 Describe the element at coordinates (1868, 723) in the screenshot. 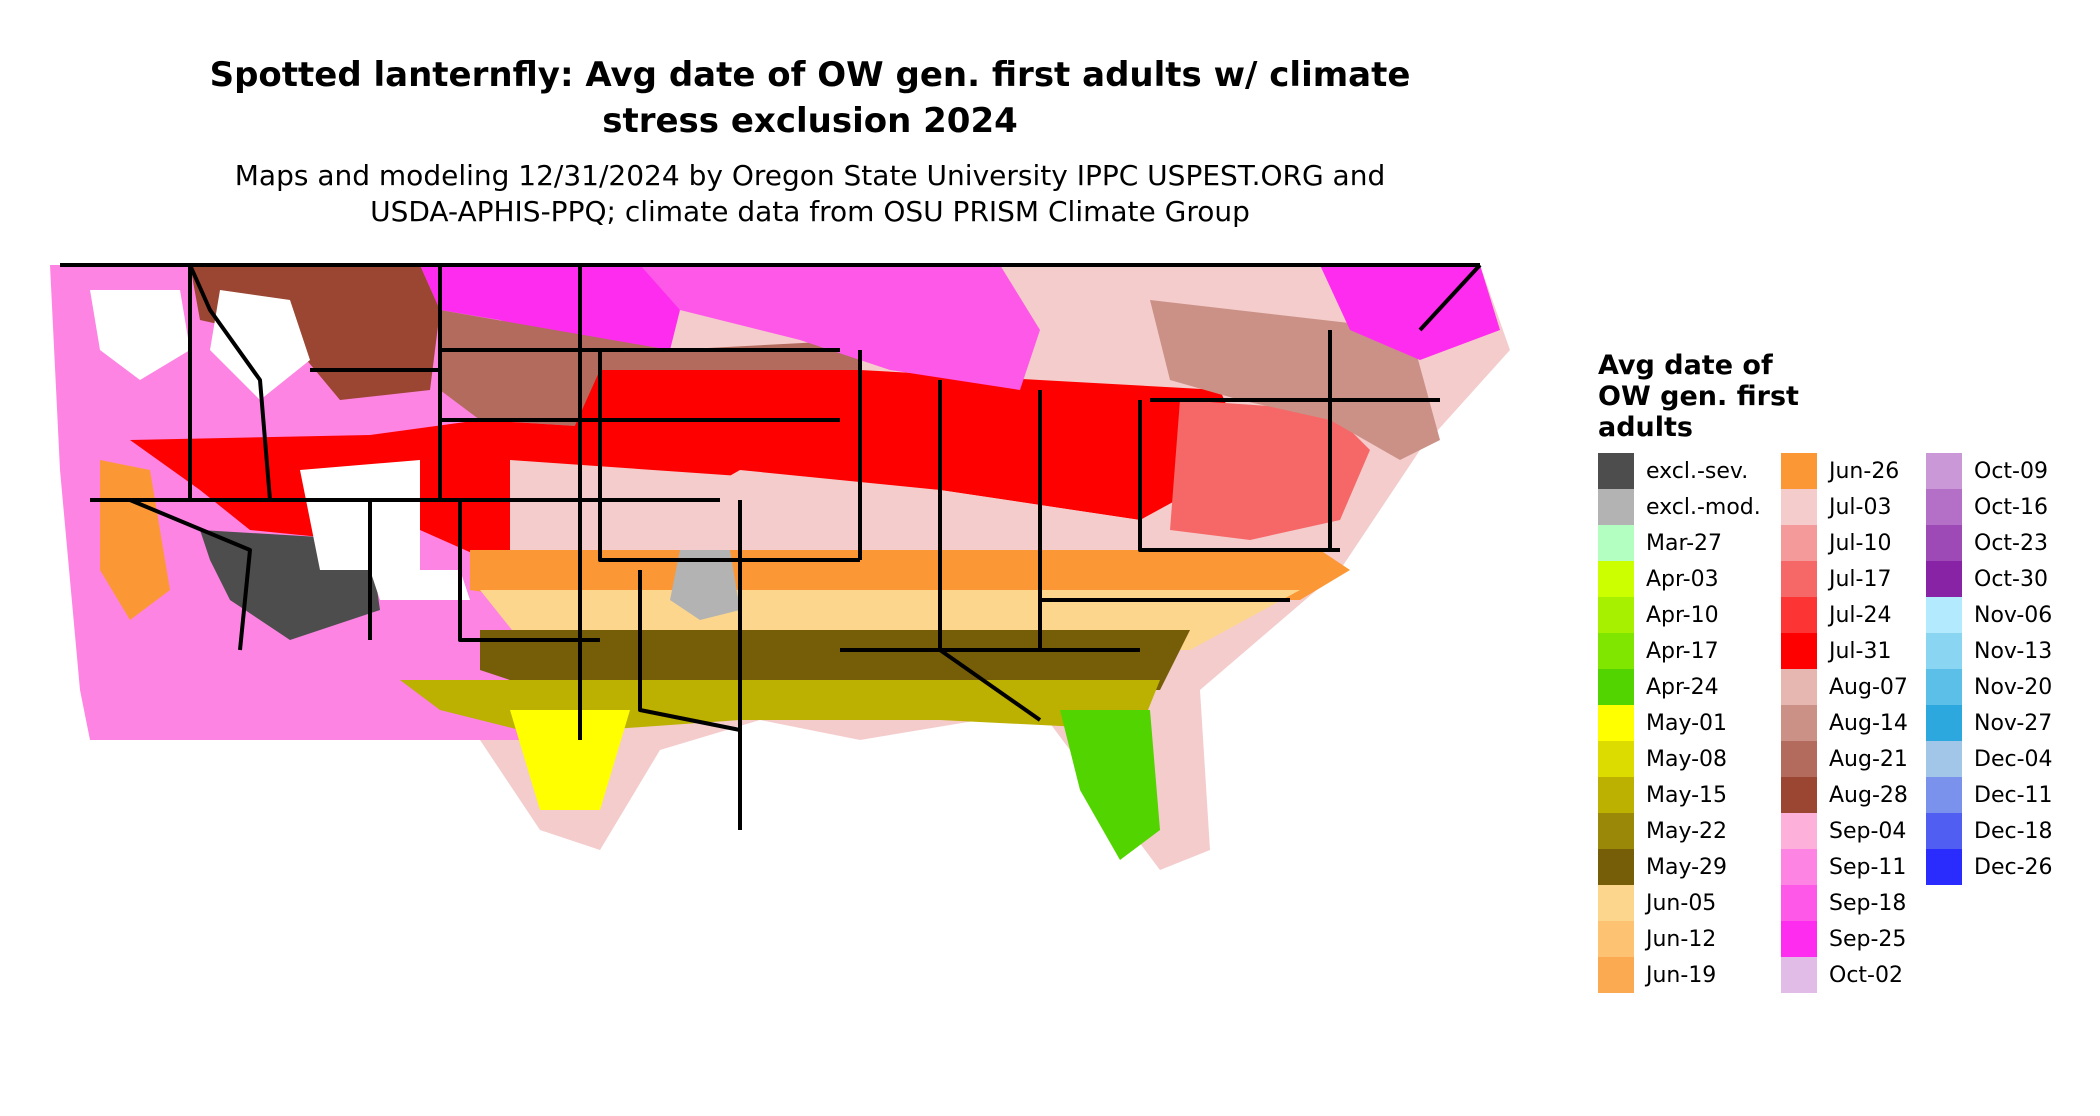

I see `legend-label: Aug-14` at that location.